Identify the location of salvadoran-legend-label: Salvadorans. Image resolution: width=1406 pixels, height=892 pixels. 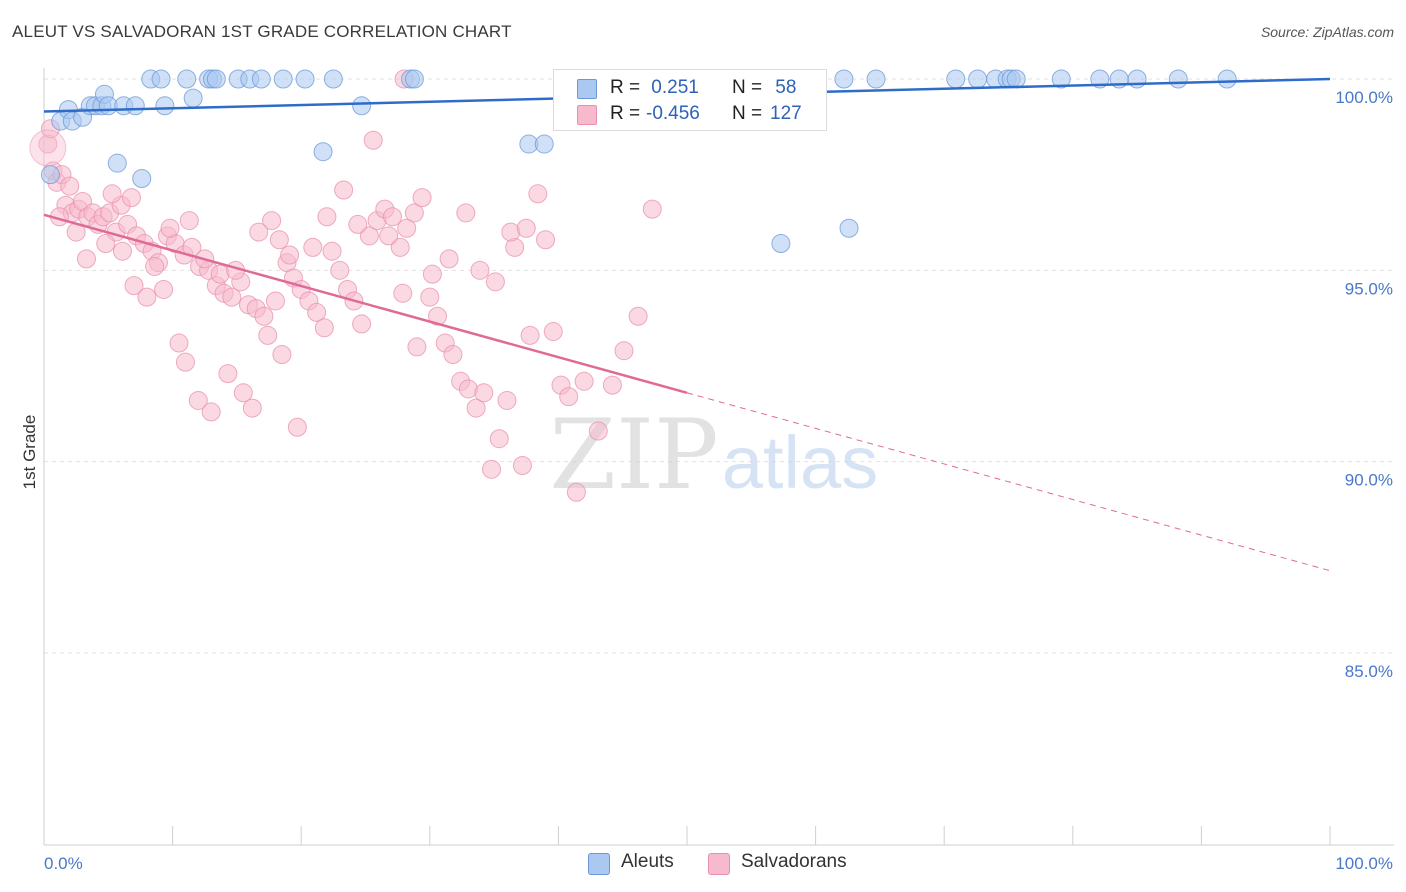
(794, 861).